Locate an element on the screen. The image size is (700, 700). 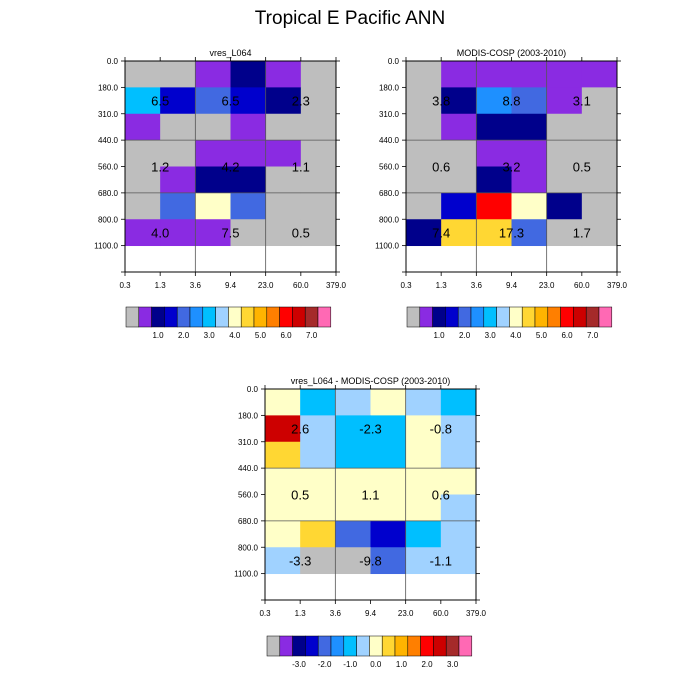
region-value-label: 8.8 is located at coordinates (511, 101).